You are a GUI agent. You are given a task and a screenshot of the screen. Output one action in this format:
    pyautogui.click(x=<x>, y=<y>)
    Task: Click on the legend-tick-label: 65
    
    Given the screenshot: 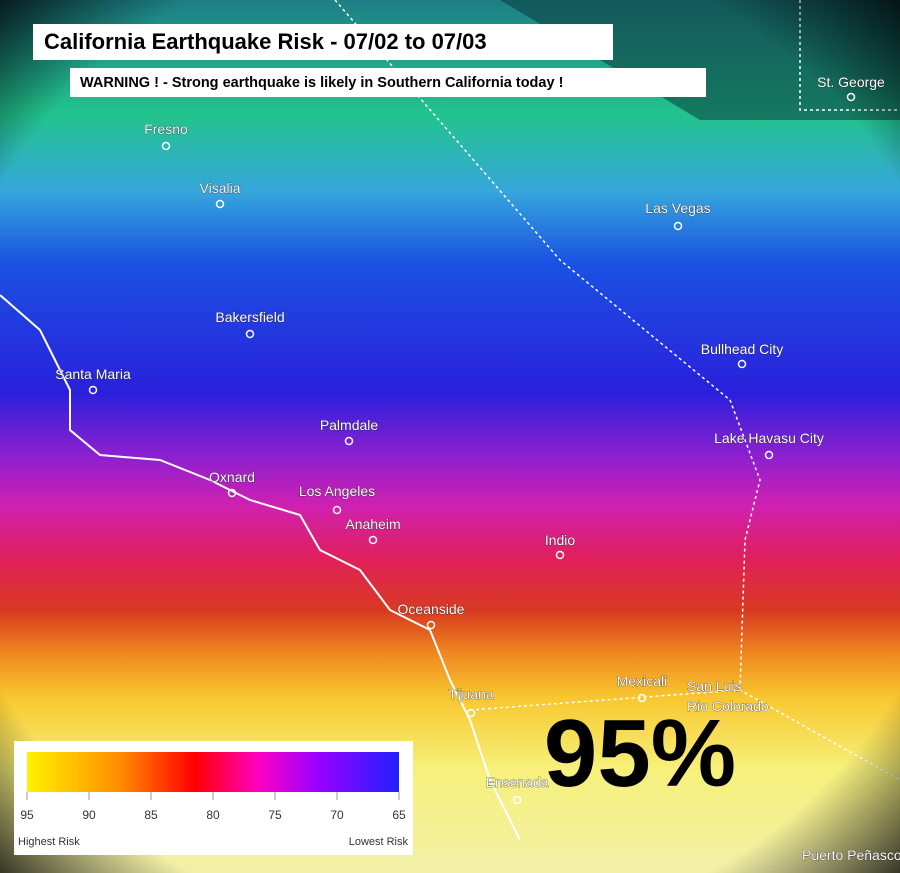 What is the action you would take?
    pyautogui.click(x=399, y=815)
    